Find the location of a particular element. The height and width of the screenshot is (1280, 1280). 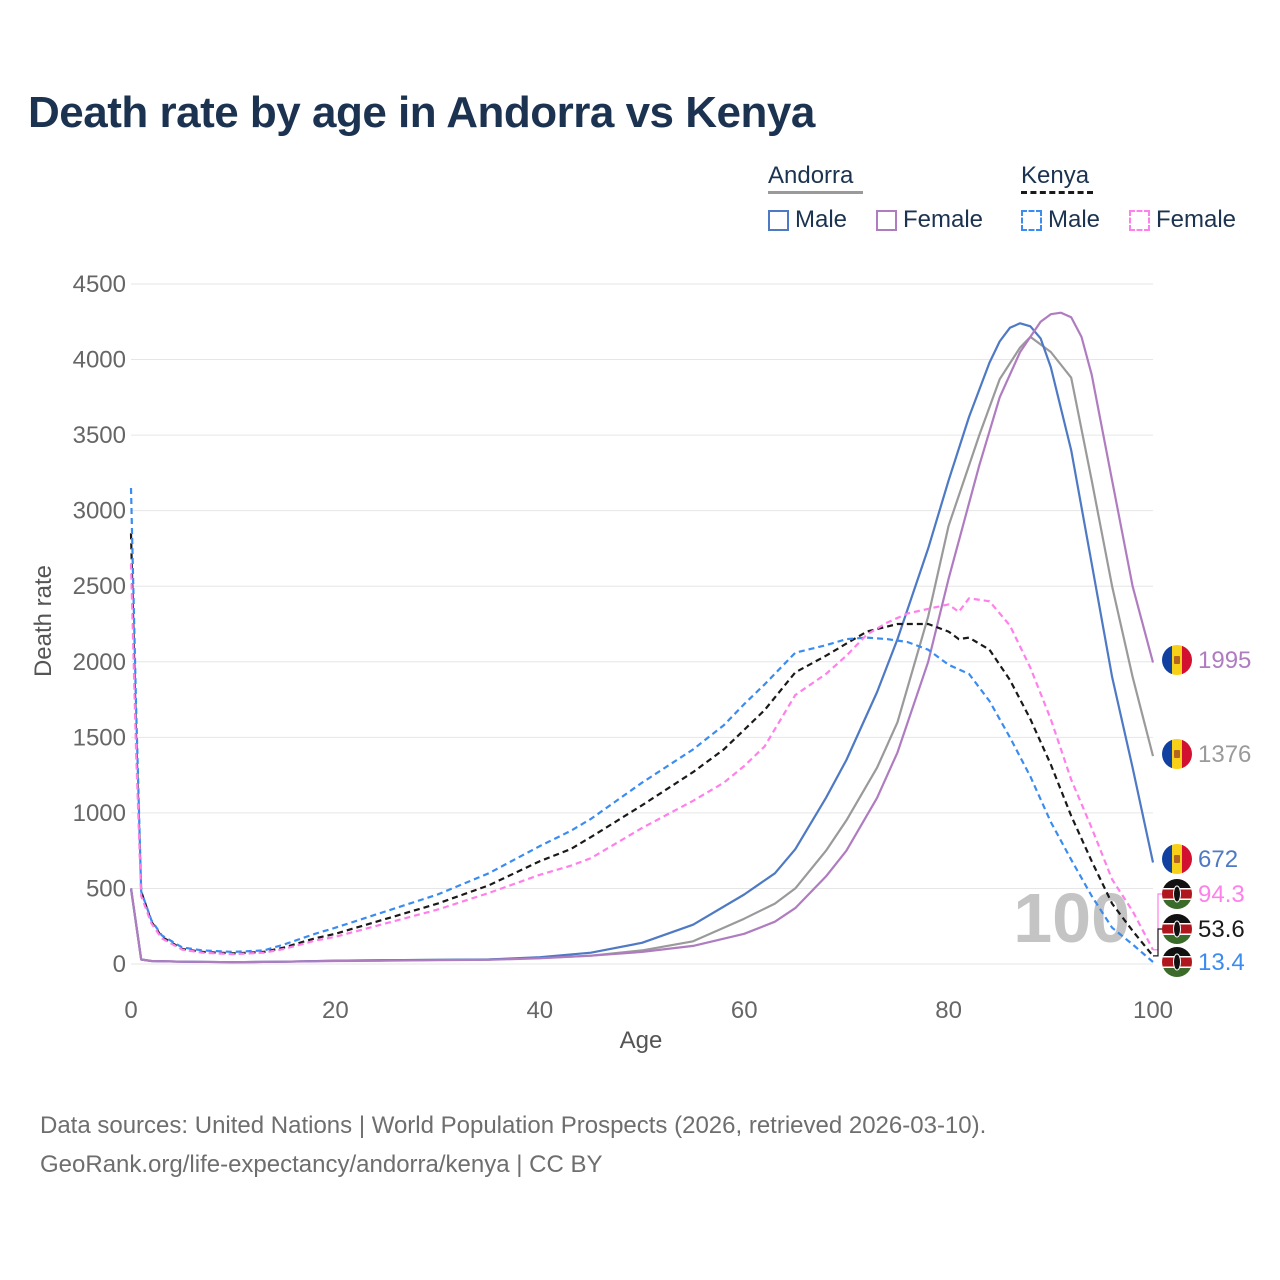

chart-title: Death rate by age in Andorra vs Kenya is located at coordinates (421, 112).